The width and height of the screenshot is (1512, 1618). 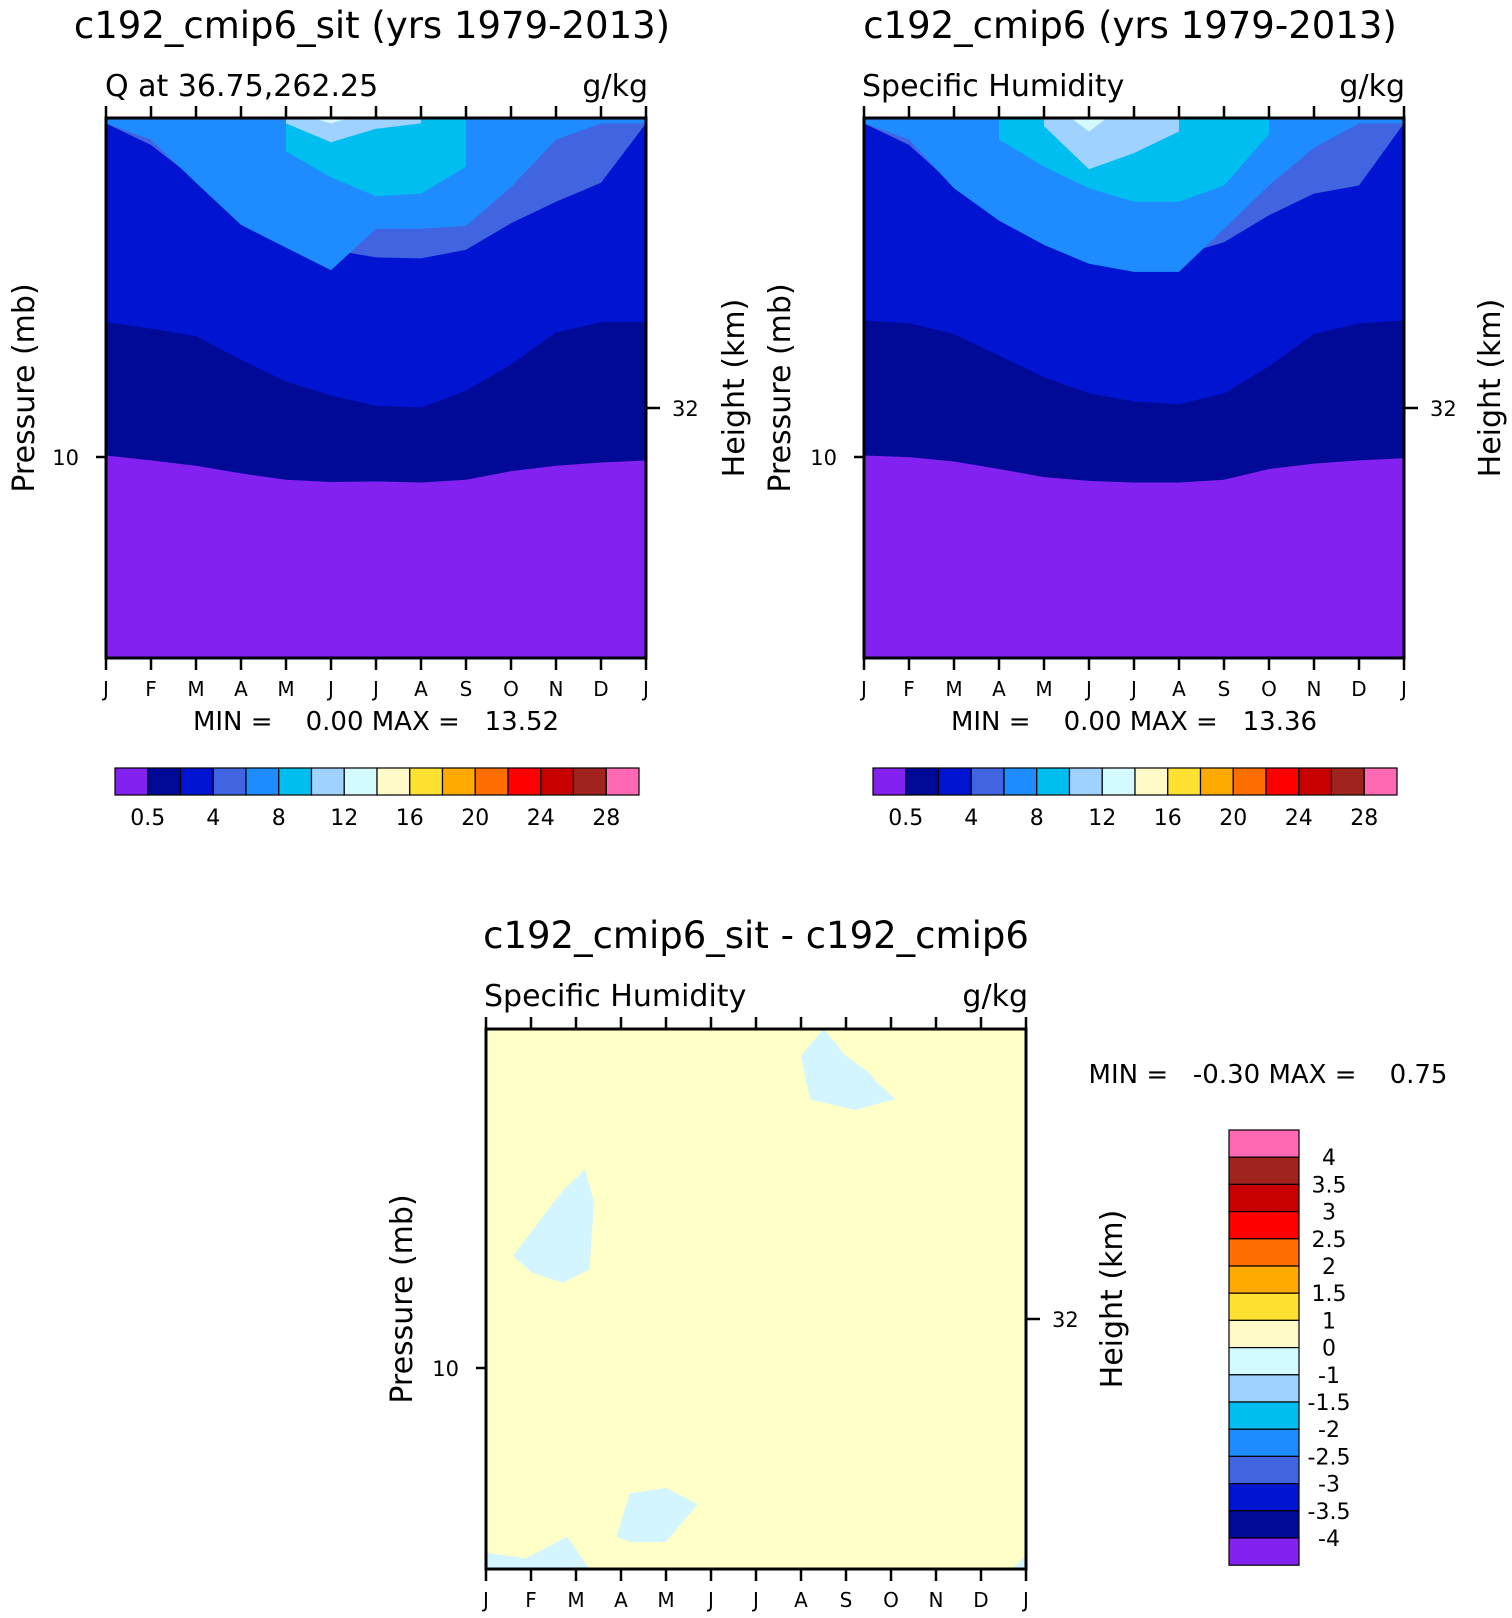 I want to click on min-max-stats: MIN = 0.00 MAX = 13.52, so click(x=376, y=722).